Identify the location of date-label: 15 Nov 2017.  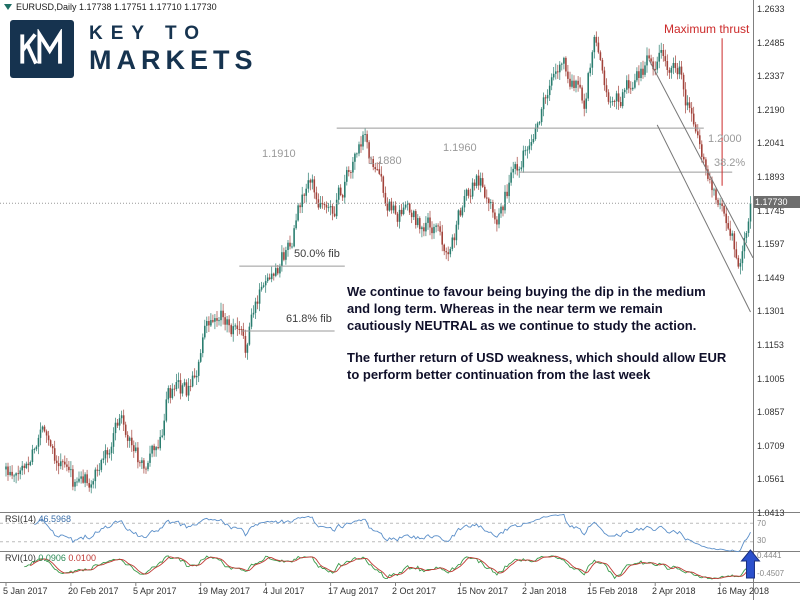
(483, 591).